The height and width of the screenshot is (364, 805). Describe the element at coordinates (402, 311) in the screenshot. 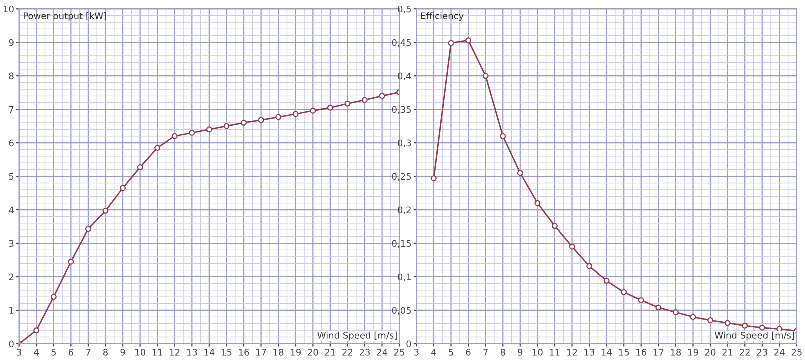

I see `y-tick-label: 0,05` at that location.